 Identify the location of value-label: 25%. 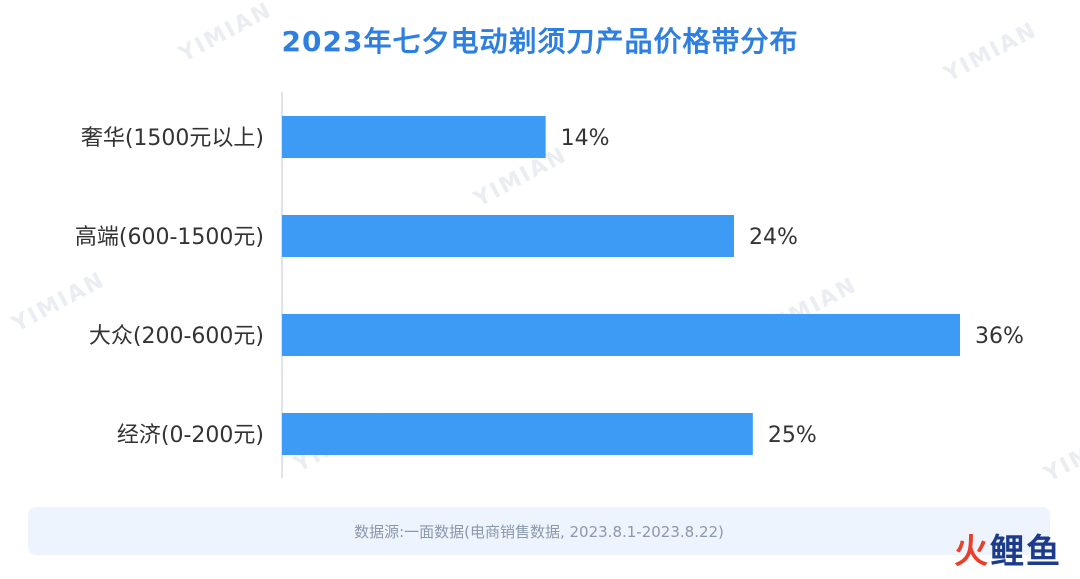
(792, 435).